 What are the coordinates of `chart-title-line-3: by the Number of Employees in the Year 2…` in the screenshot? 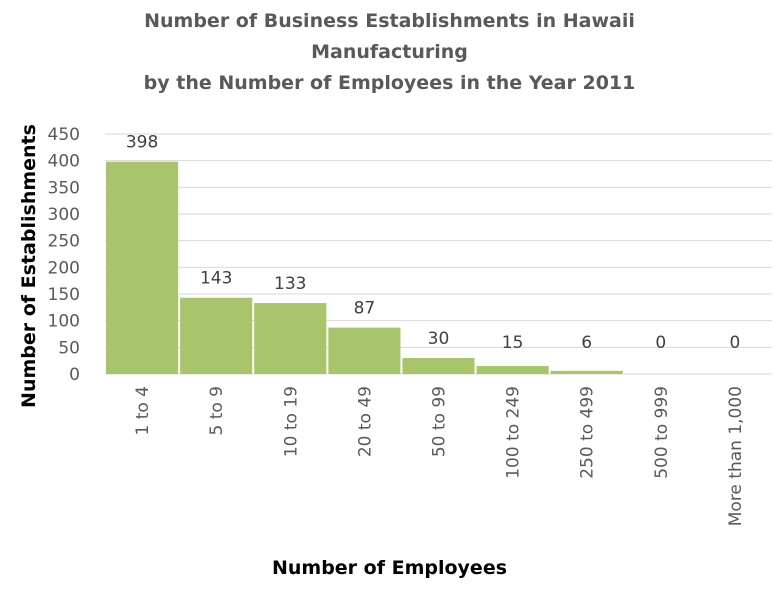 It's located at (389, 83).